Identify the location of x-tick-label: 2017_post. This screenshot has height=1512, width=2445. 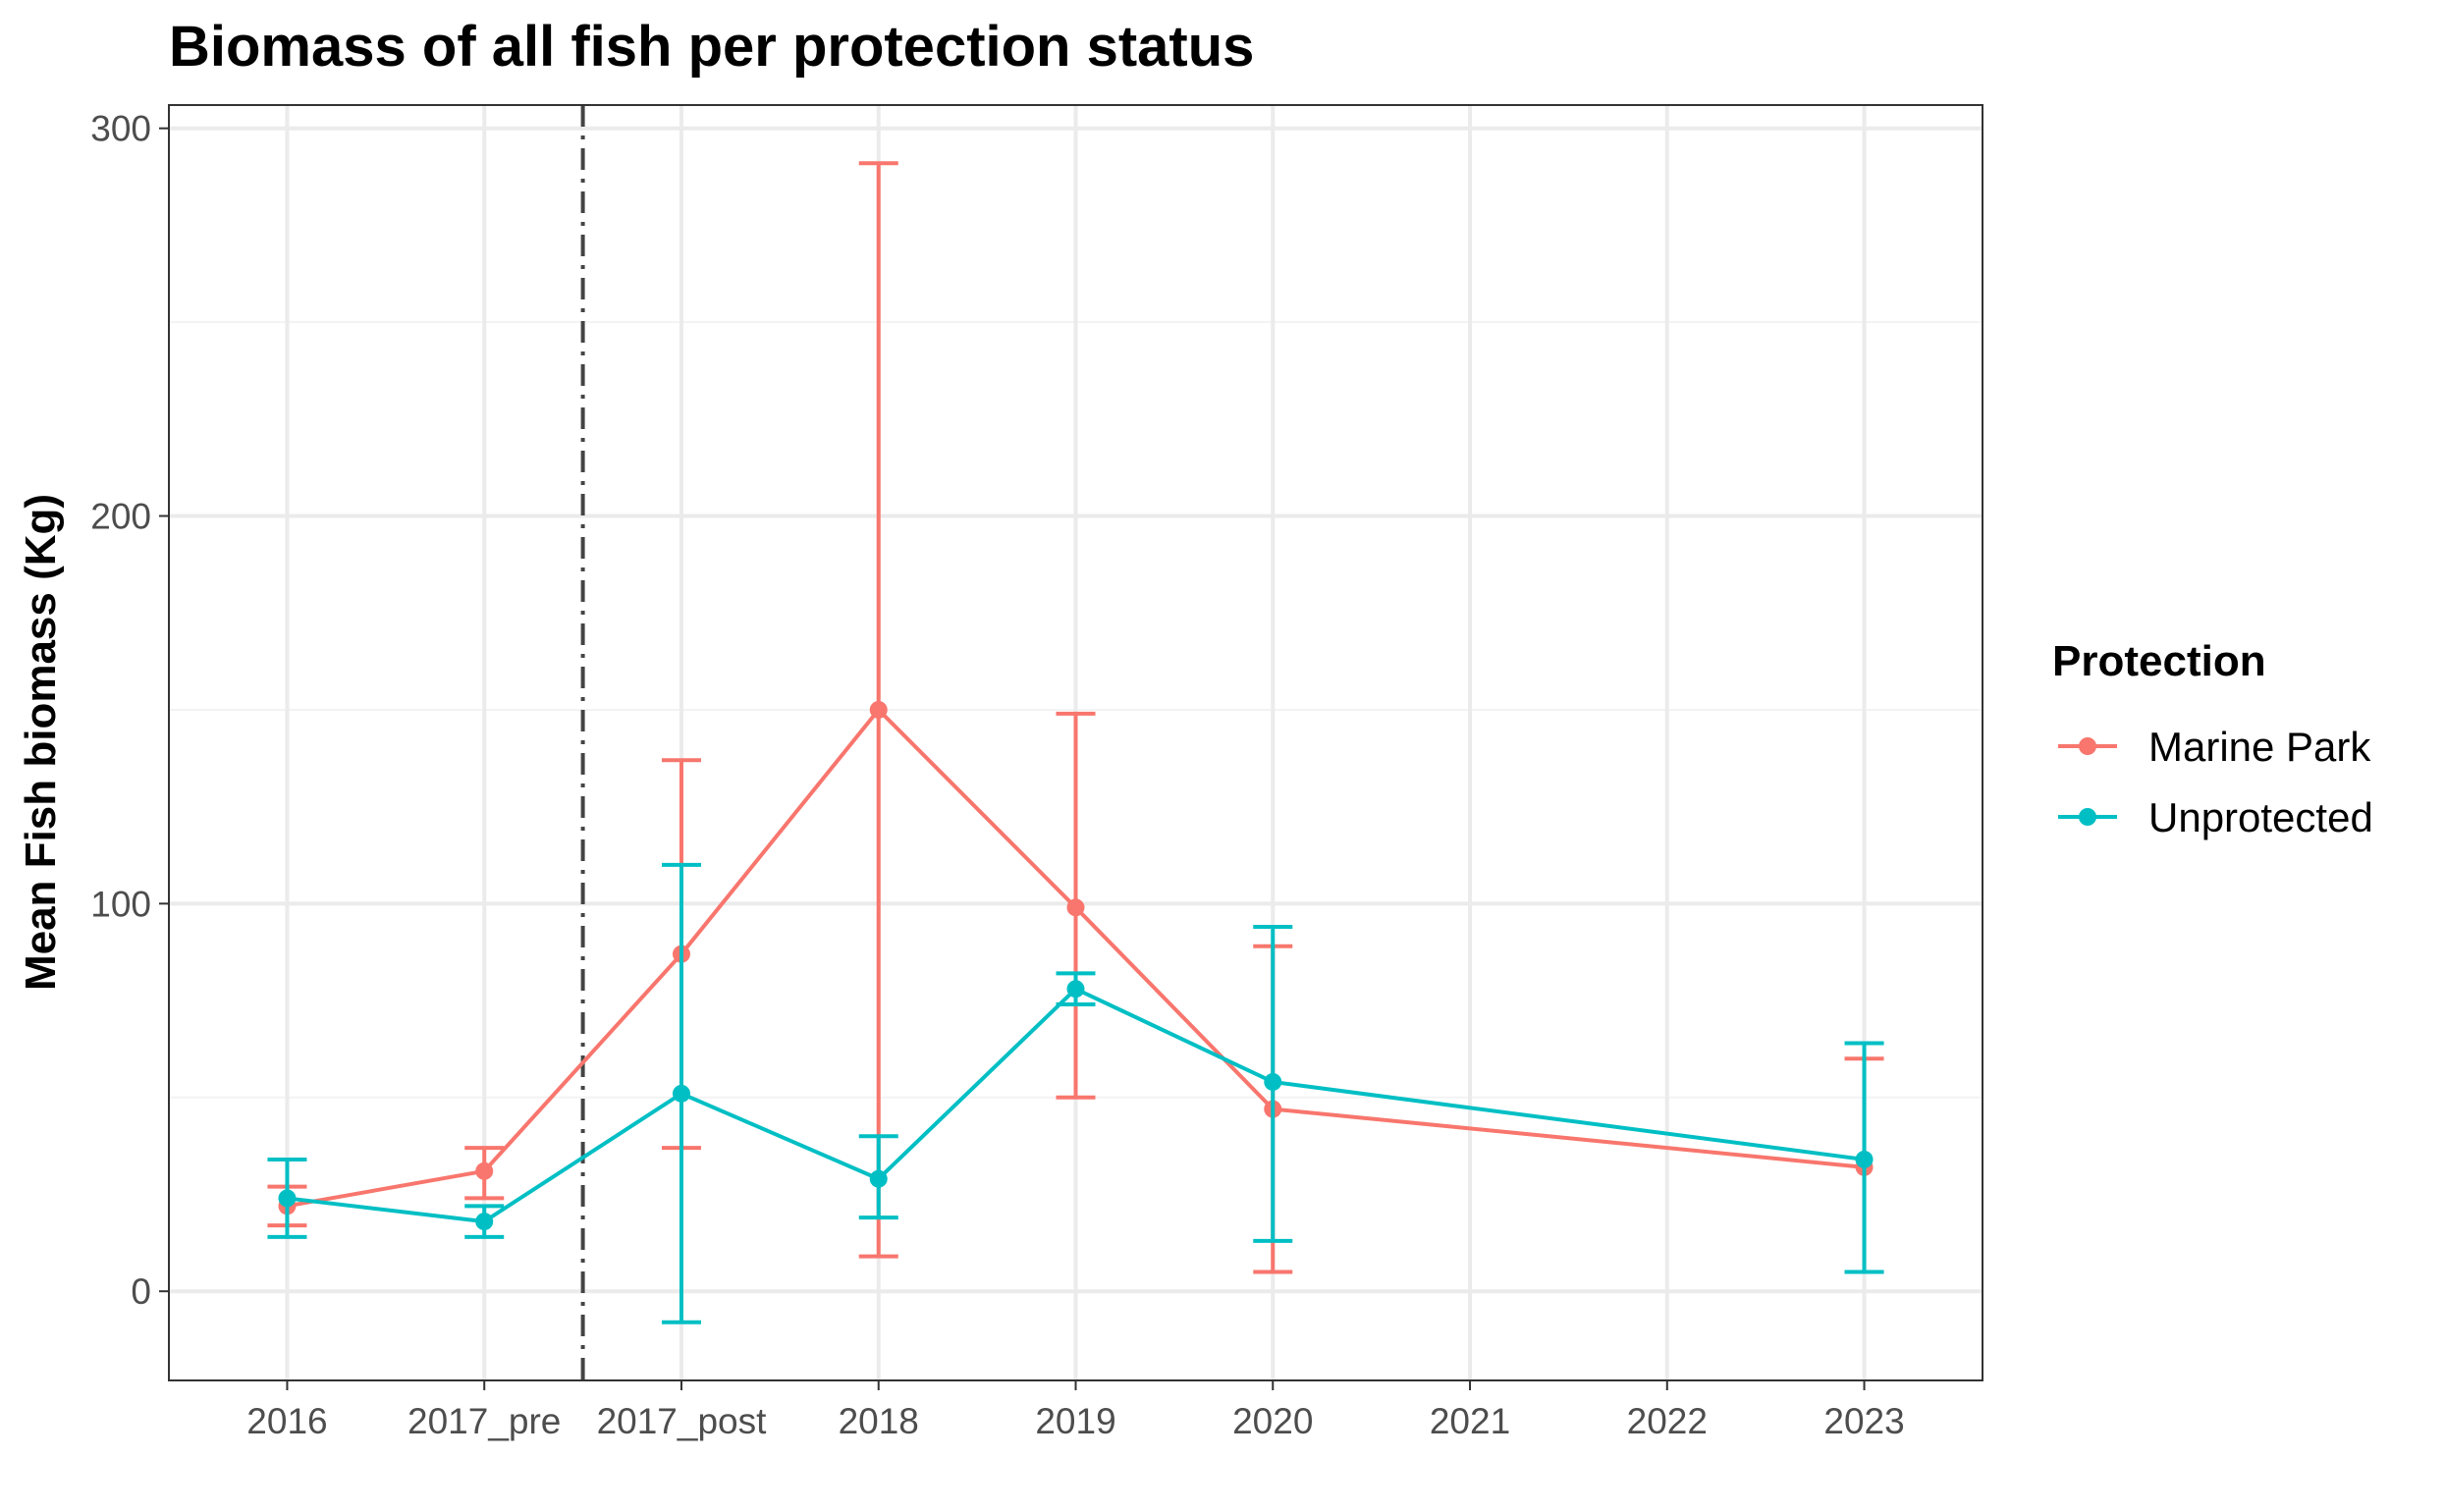
(682, 1421).